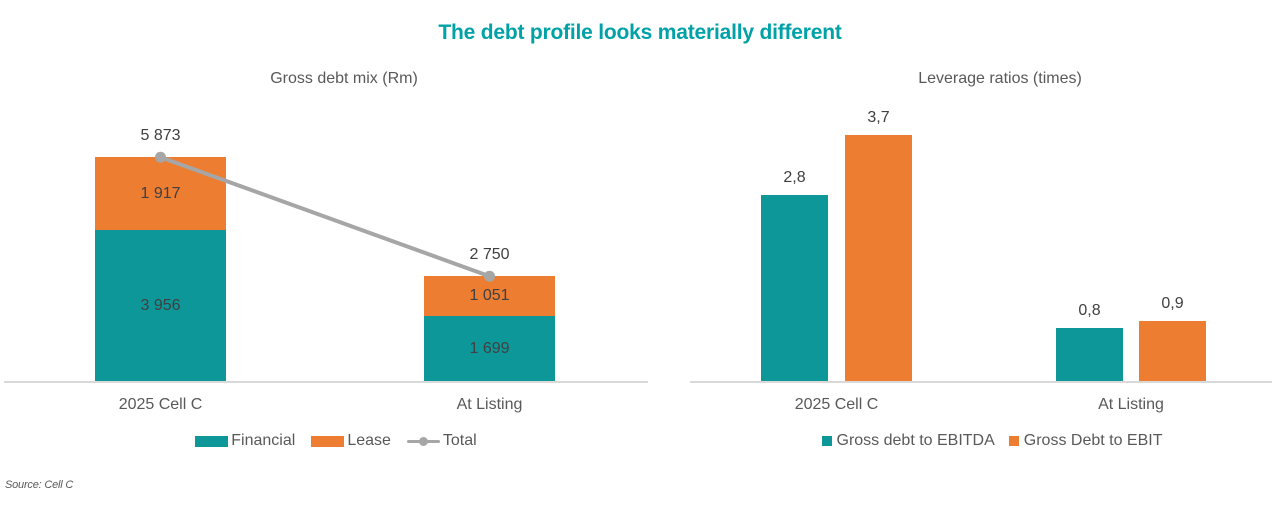 The image size is (1280, 520). I want to click on bar-segment-lease-at-listing, so click(489, 296).